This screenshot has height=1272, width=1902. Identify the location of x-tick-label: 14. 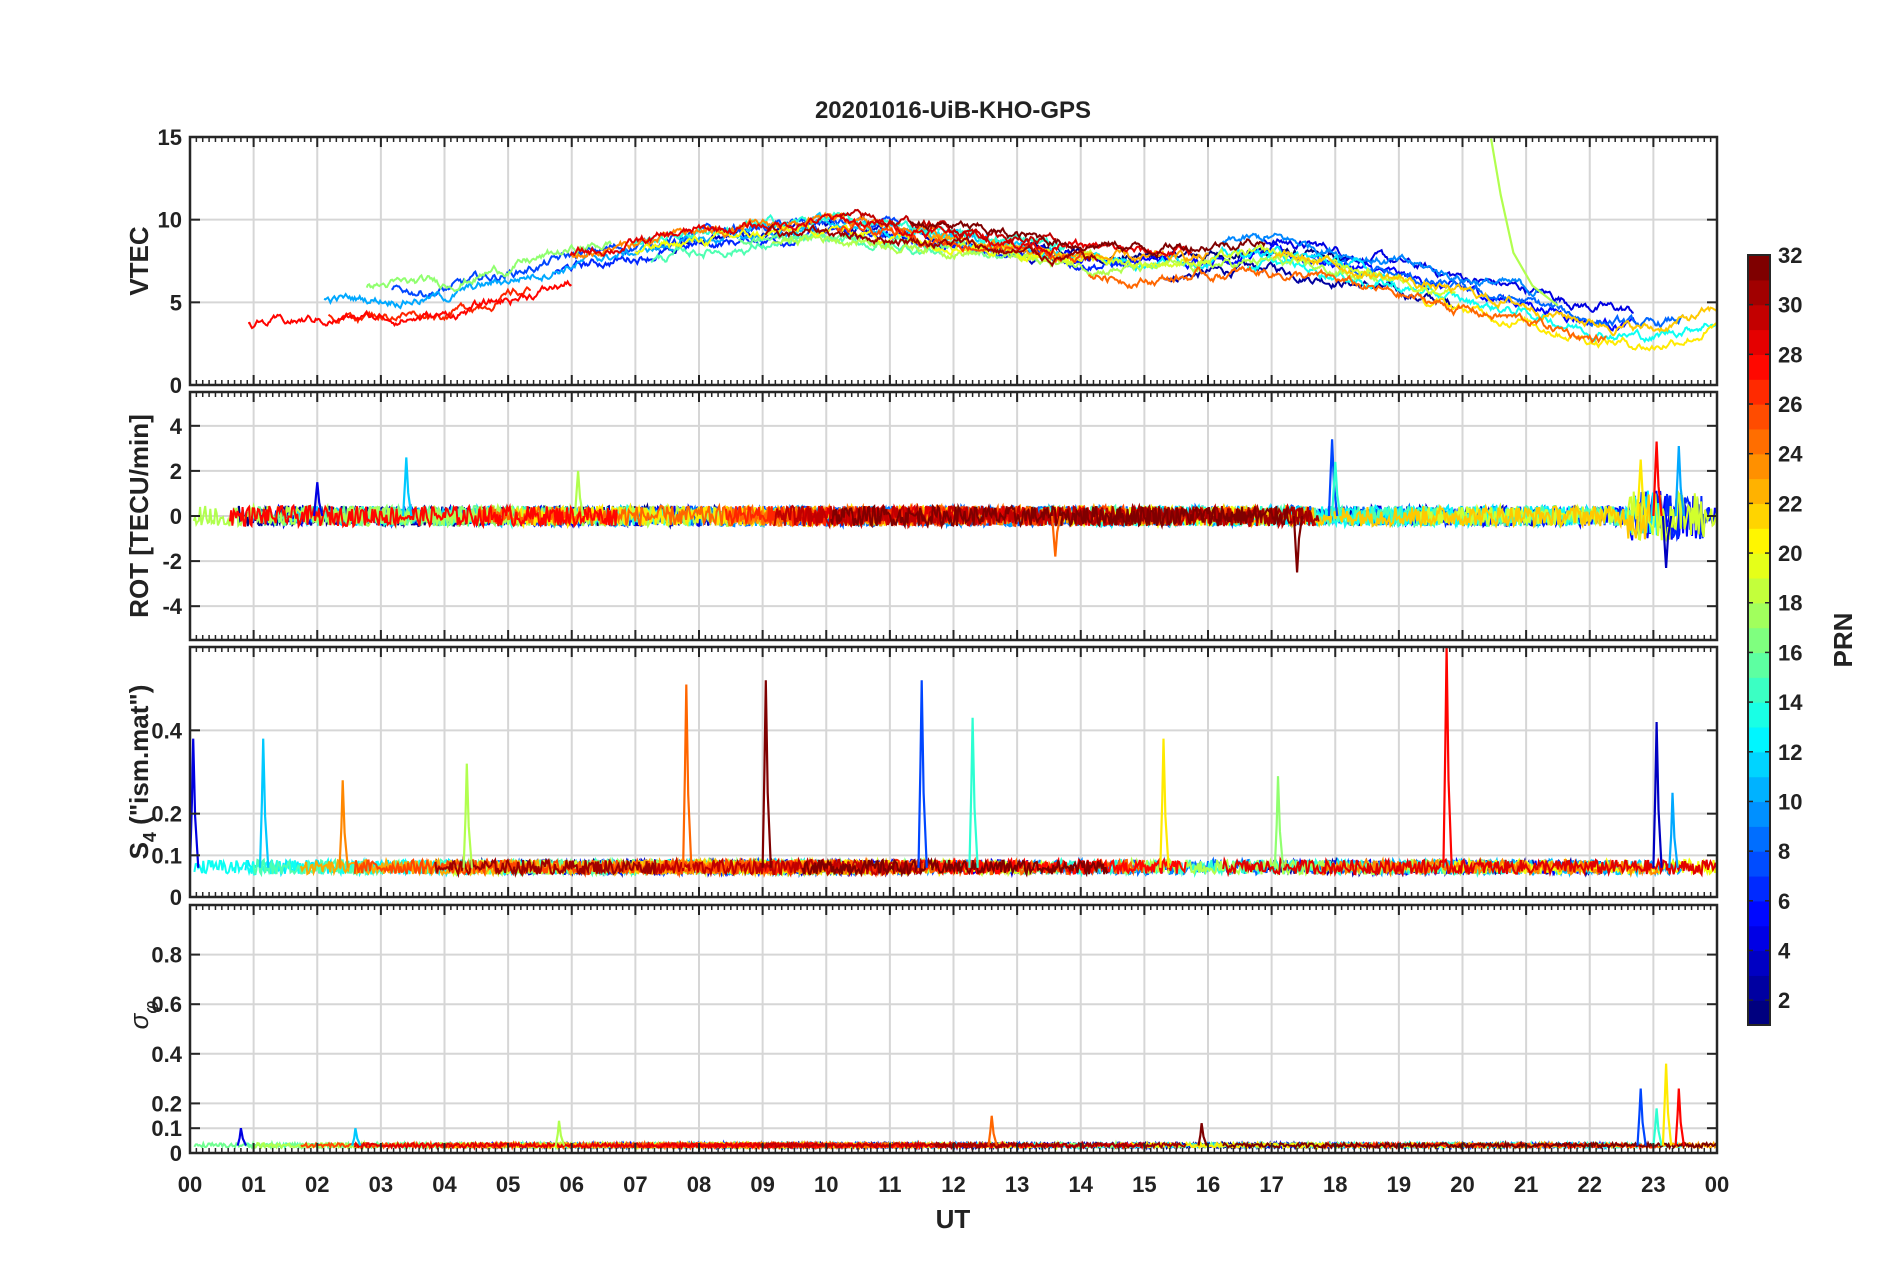
(1081, 1184).